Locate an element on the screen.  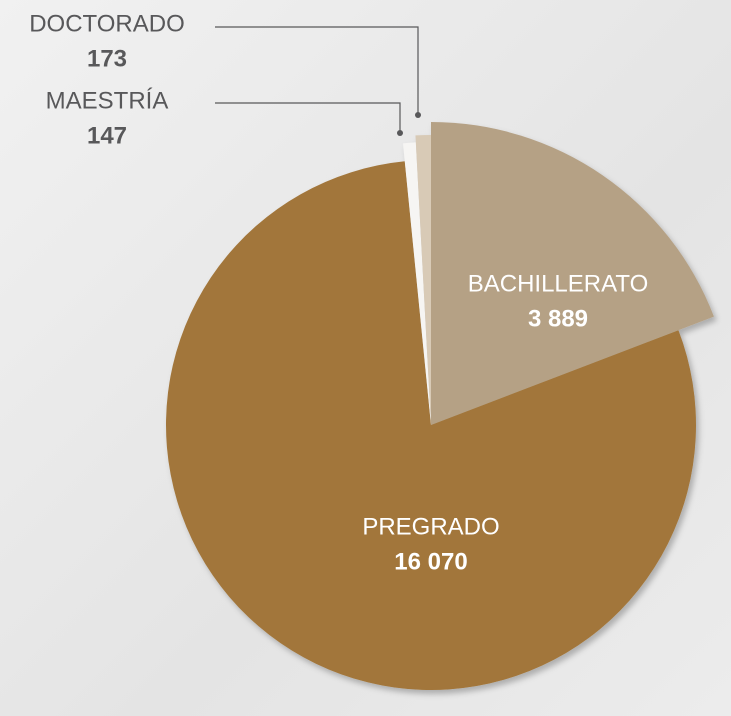
slice-label: BACHILLERATO is located at coordinates (558, 283).